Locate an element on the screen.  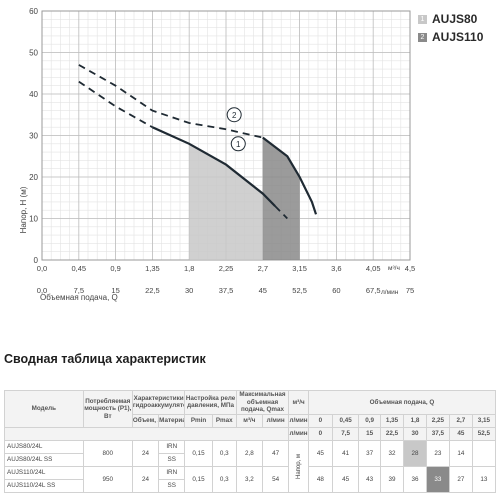
x-tick-label-lmin: 45 is located at coordinates (263, 290).